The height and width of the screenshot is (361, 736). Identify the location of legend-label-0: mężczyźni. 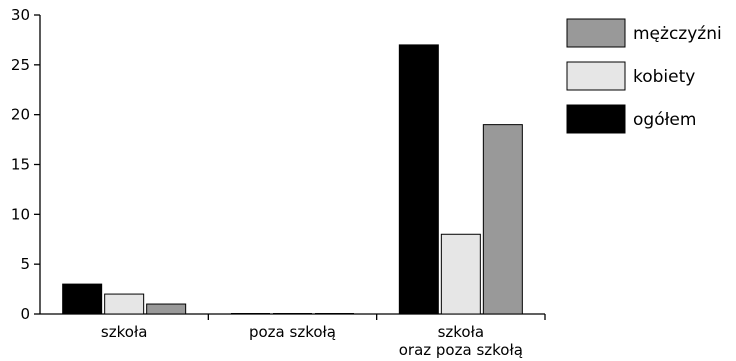
(677, 34).